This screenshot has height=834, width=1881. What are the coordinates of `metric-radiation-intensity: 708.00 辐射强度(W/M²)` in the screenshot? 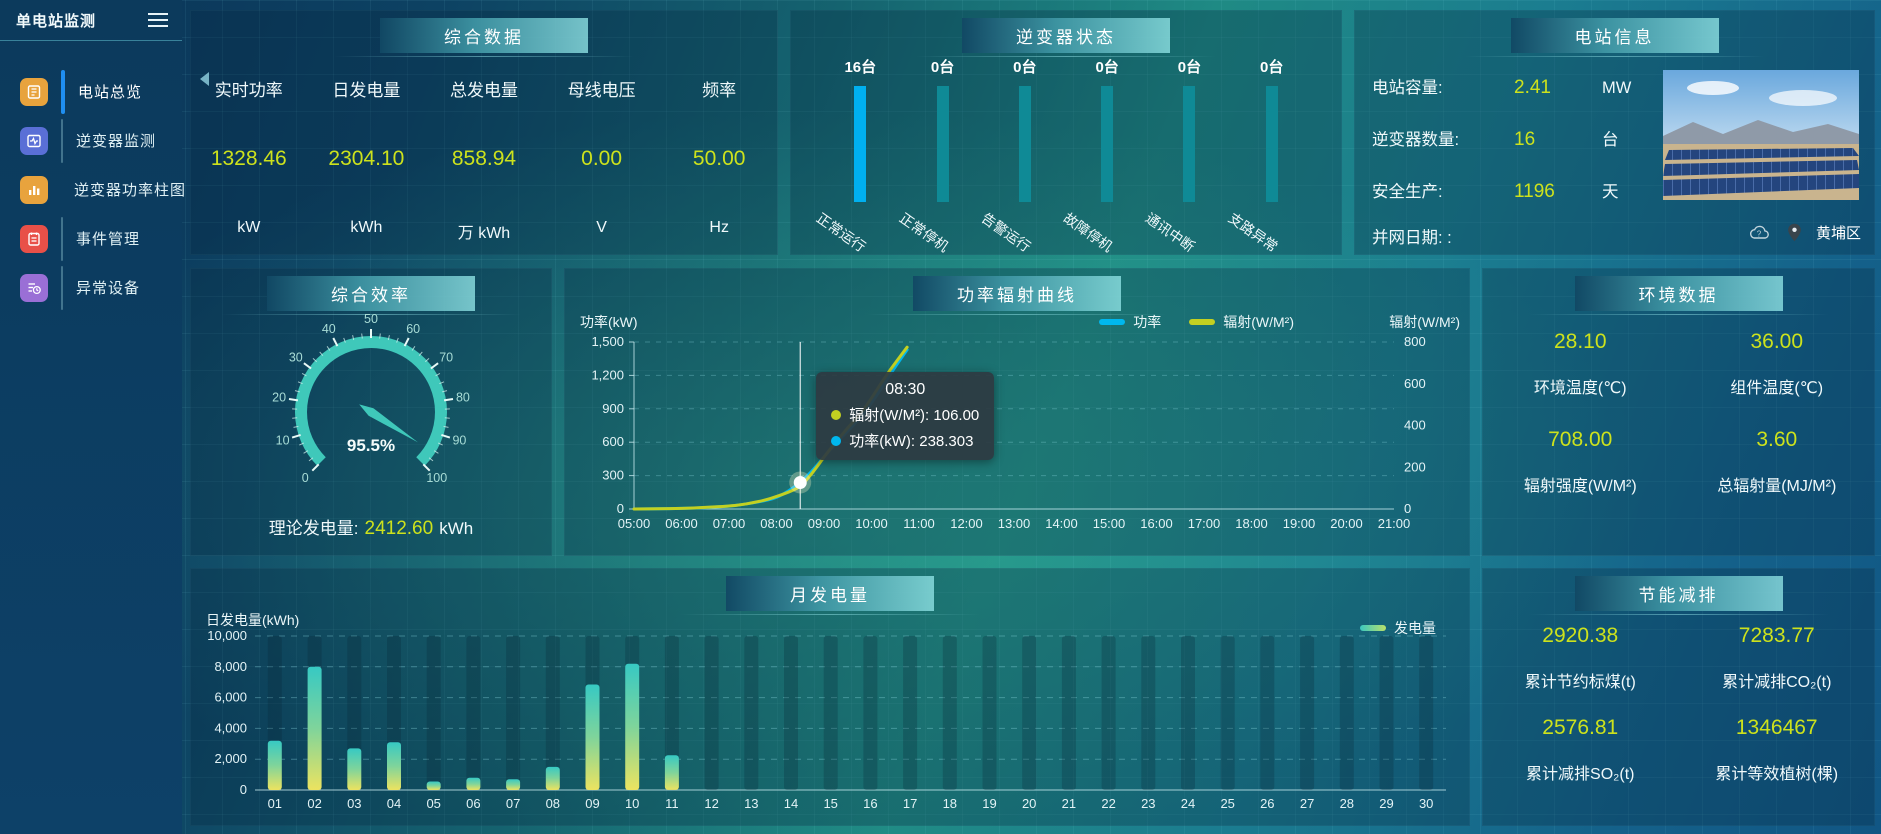 It's located at (1580, 477).